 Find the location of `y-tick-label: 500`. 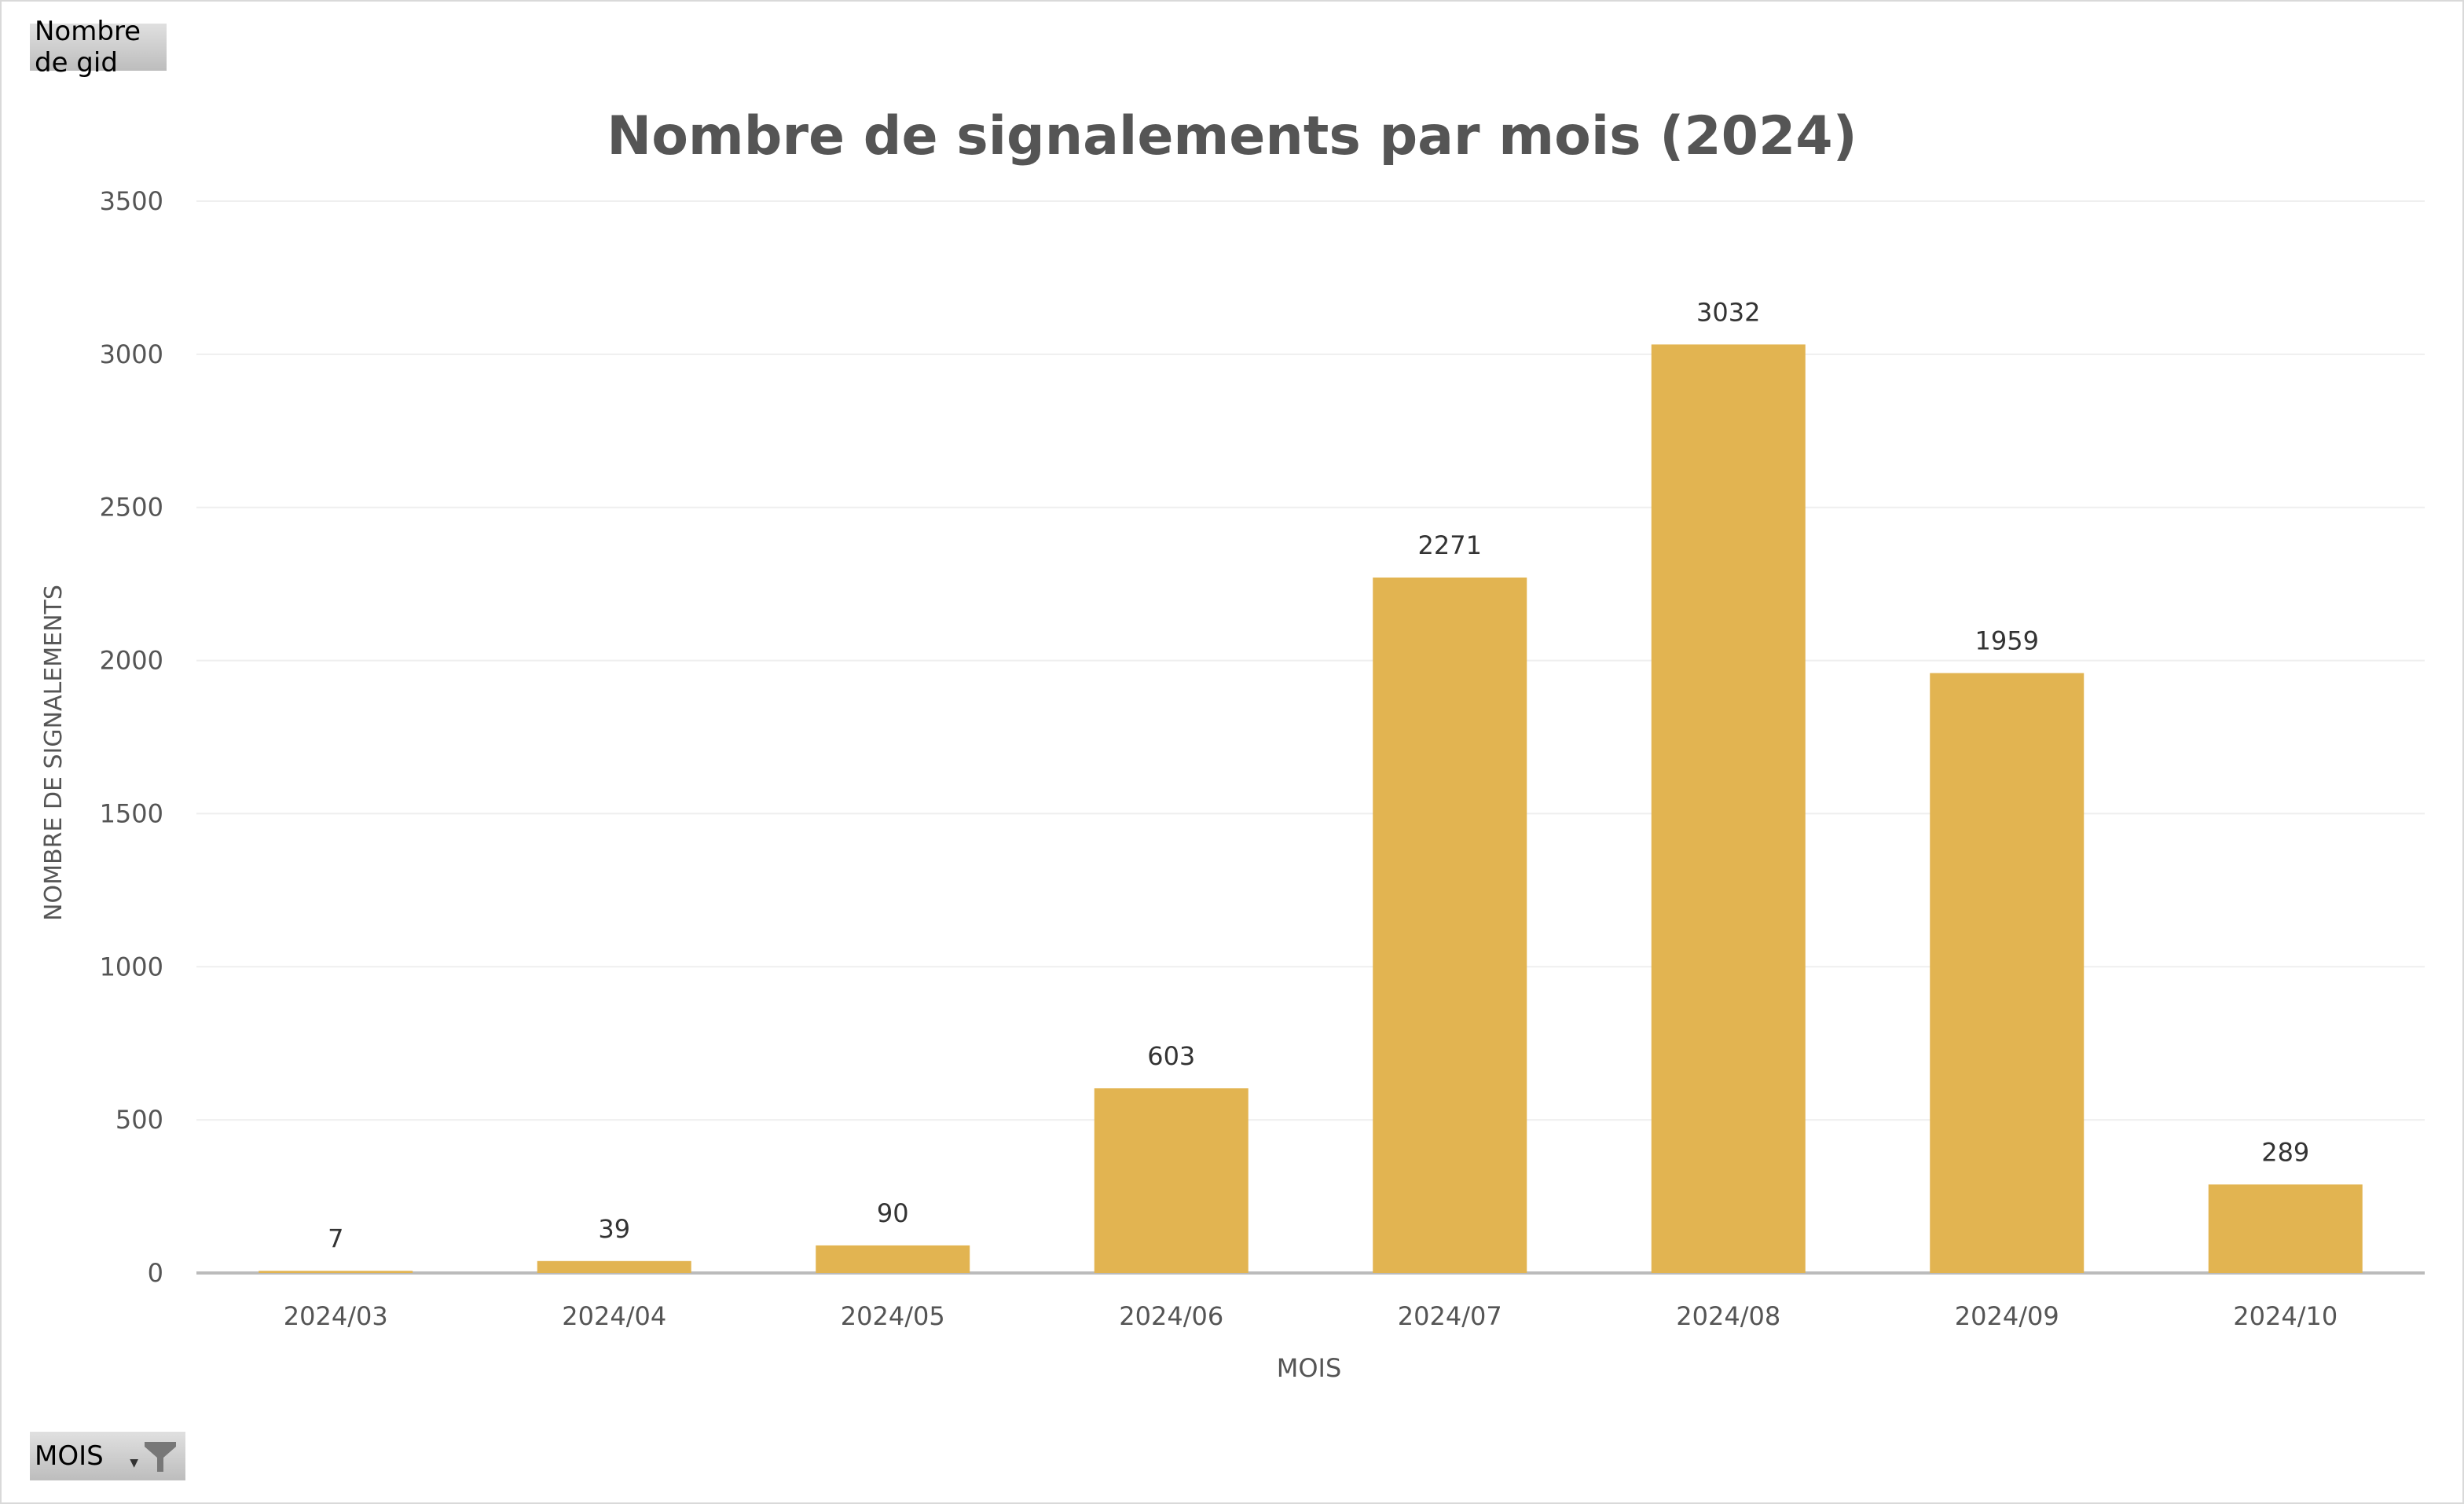

y-tick-label: 500 is located at coordinates (139, 1120).